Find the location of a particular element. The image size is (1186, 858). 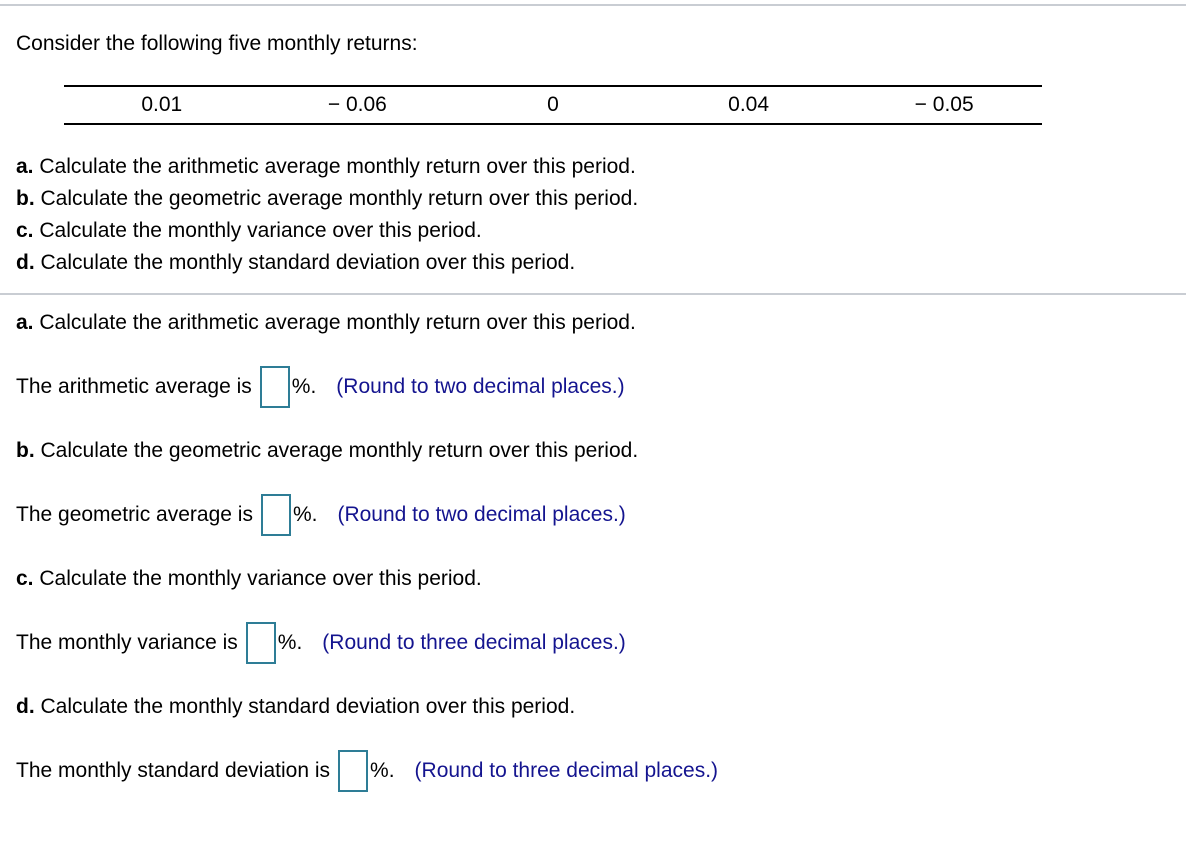

part-letter: d. is located at coordinates (25, 706).